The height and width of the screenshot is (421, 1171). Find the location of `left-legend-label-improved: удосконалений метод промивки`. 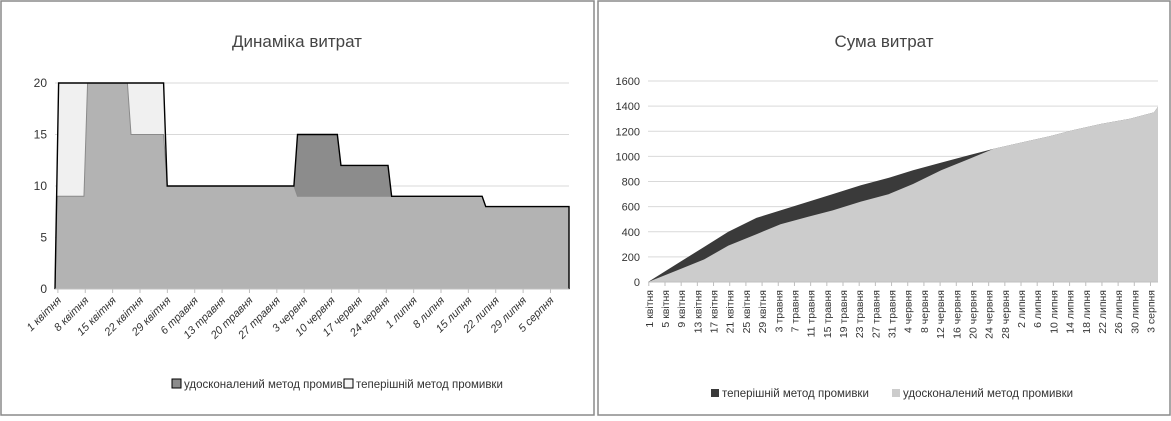

left-legend-label-improved: удосконалений метод промивки is located at coordinates (269, 385).